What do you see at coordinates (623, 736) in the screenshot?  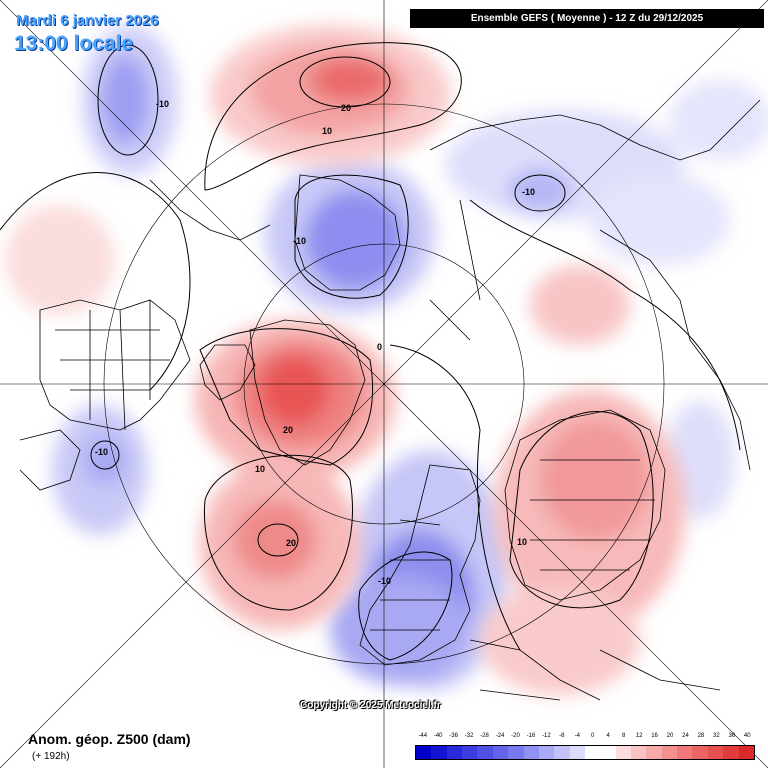 I see `legend-tick-label: 8` at bounding box center [623, 736].